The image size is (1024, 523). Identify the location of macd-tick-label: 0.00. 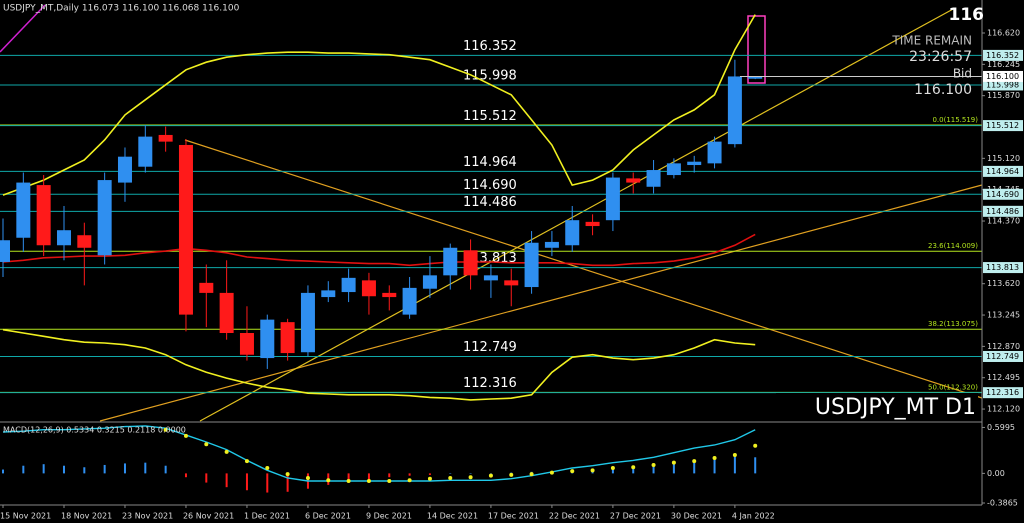
(996, 473).